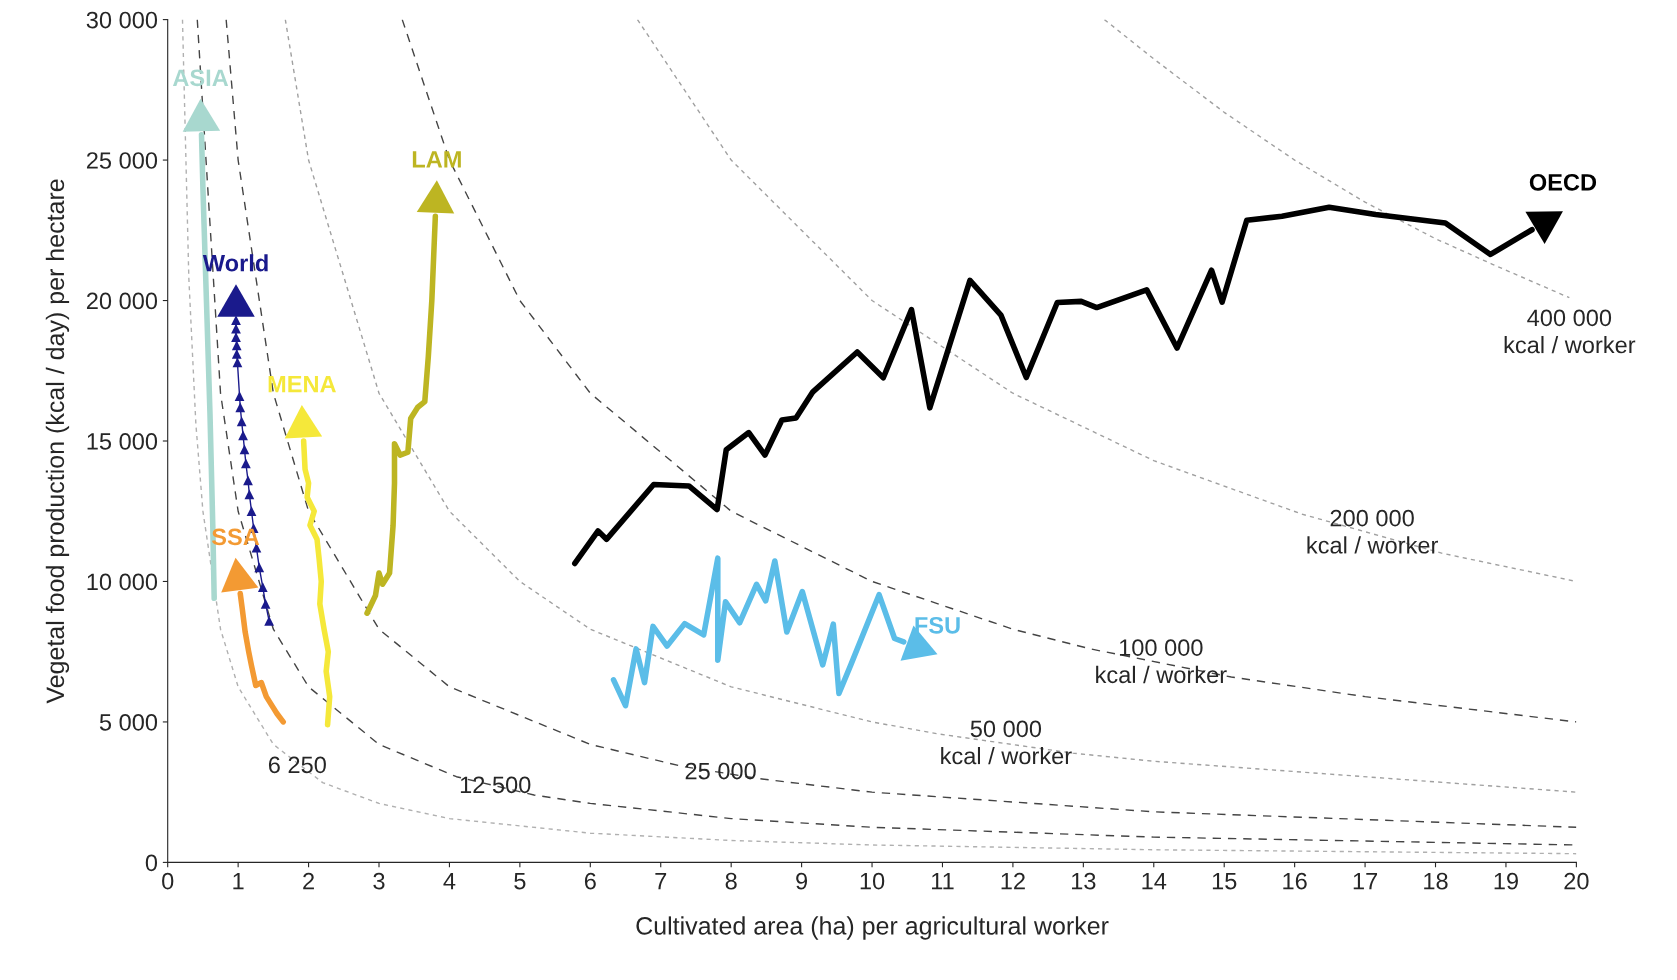 The image size is (1677, 980). Describe the element at coordinates (168, 881) in the screenshot. I see `x-tick-label: 0` at that location.